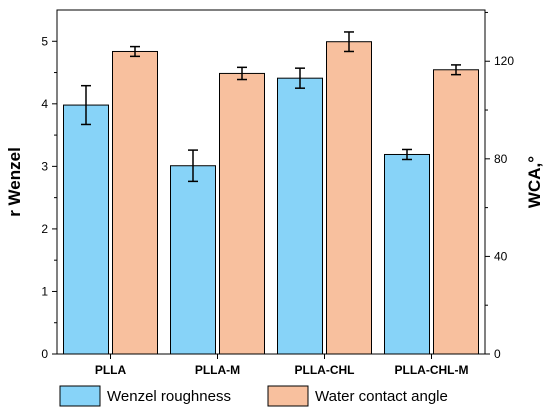  What do you see at coordinates (80, 396) in the screenshot?
I see `legend-swatch-wenzel-roughness` at bounding box center [80, 396].